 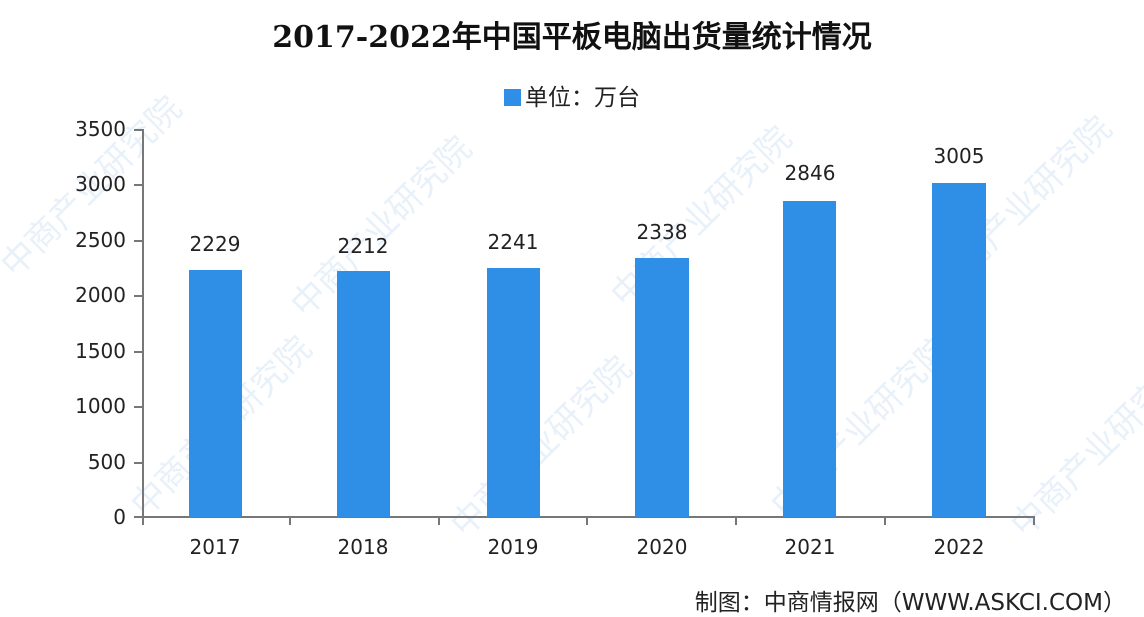 What do you see at coordinates (106, 462) in the screenshot?
I see `y-tick-label: 500` at bounding box center [106, 462].